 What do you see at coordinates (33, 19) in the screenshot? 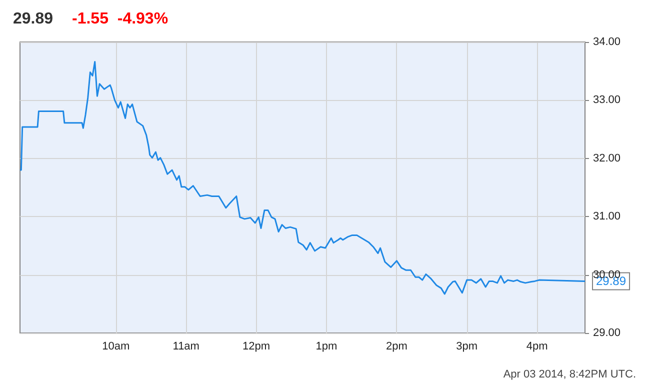
I see `chart-title: 29.89` at bounding box center [33, 19].